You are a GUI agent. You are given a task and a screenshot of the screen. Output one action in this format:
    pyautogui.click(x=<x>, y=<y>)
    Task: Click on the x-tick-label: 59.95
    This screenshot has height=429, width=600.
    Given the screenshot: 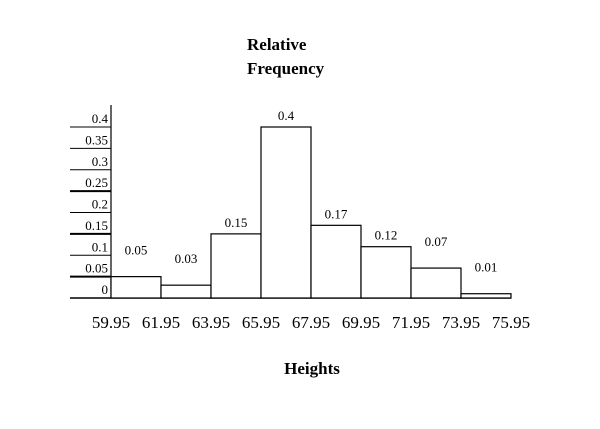 What is the action you would take?
    pyautogui.click(x=111, y=322)
    